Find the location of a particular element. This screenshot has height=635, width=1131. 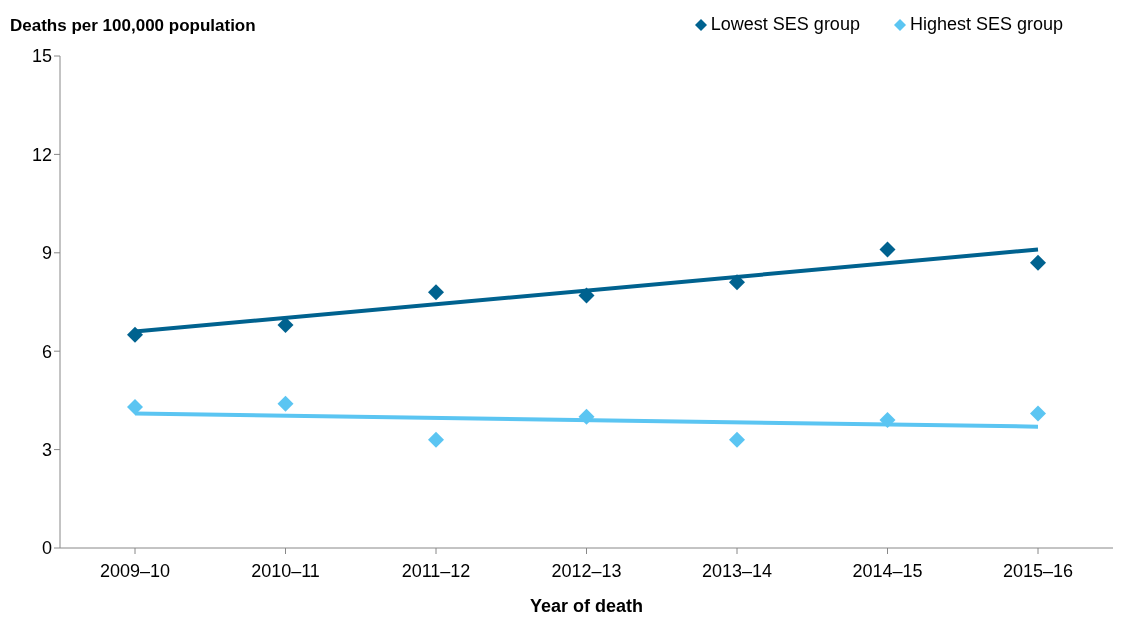

y-tick-label: 3 is located at coordinates (46, 449).